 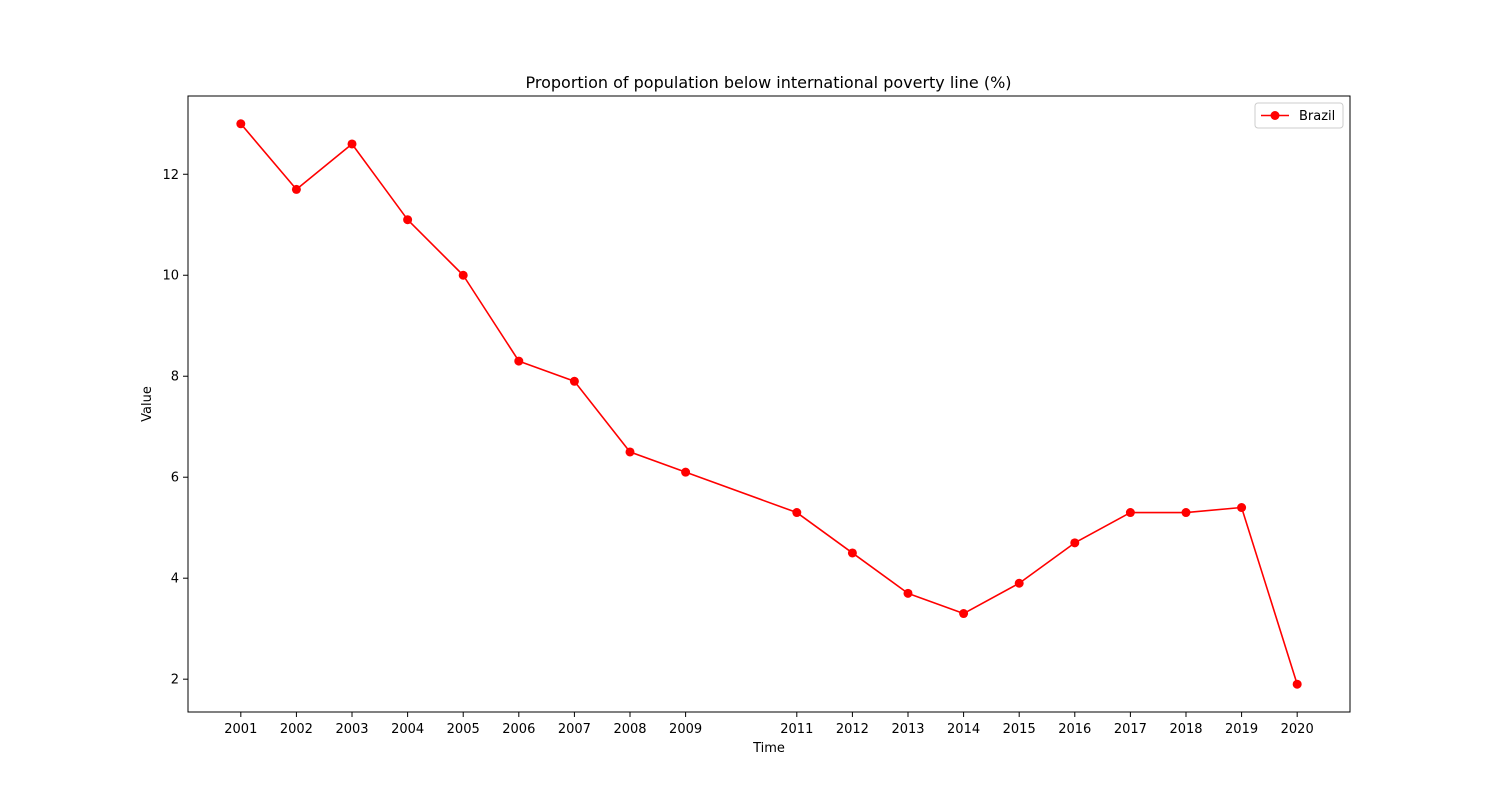 What do you see at coordinates (175, 579) in the screenshot?
I see `y-tick-label: 4` at bounding box center [175, 579].